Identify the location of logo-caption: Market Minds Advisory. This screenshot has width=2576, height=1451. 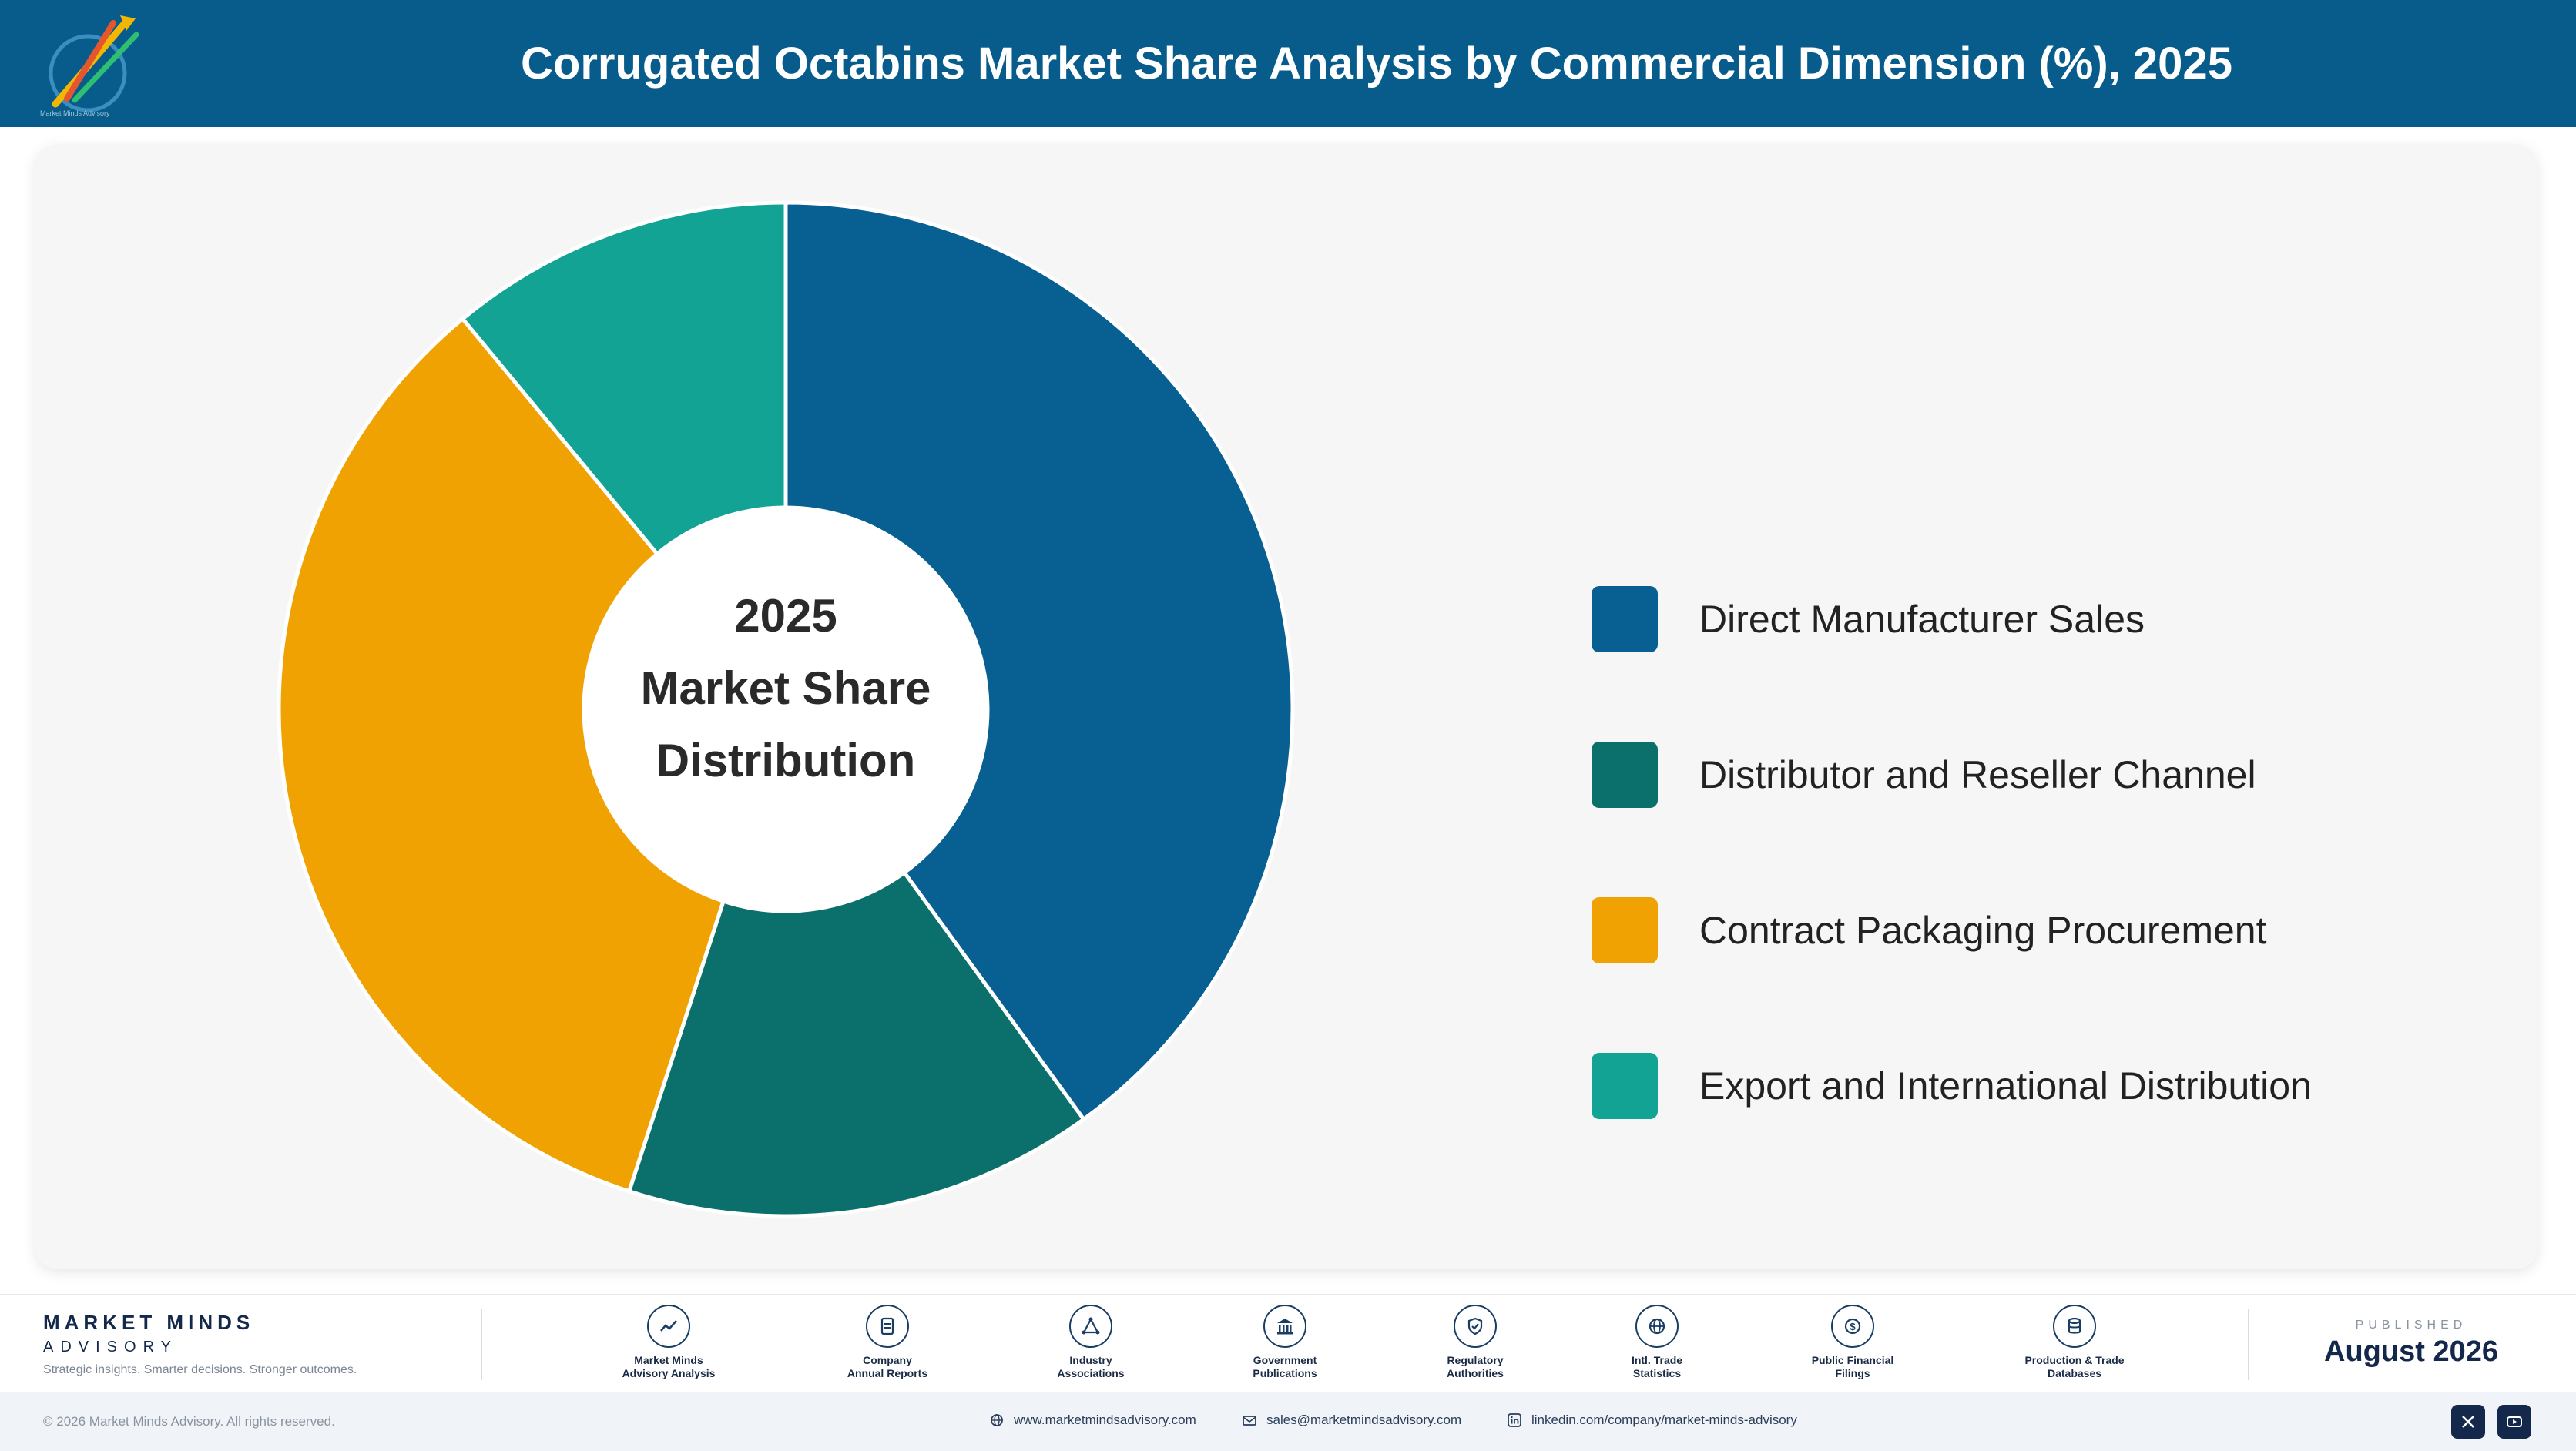
(75, 113).